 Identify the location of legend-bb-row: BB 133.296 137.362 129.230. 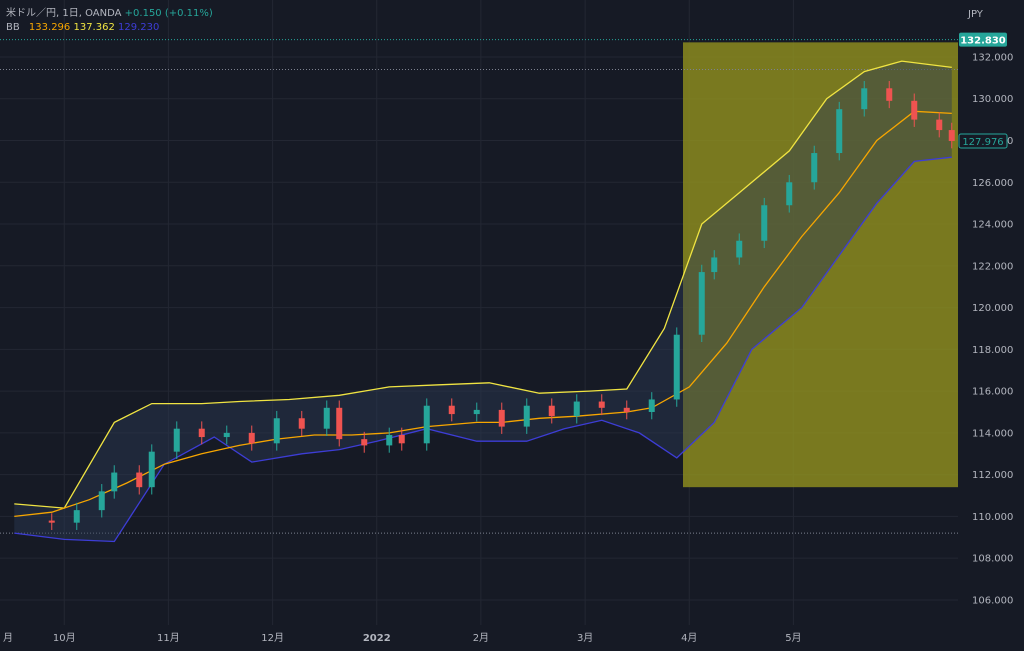
(82, 27).